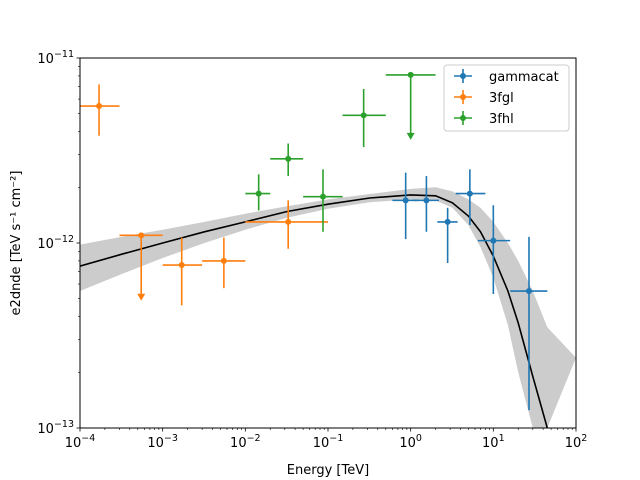  Describe the element at coordinates (410, 136) in the screenshot. I see `3fhl-upper-limit-arrow` at that location.